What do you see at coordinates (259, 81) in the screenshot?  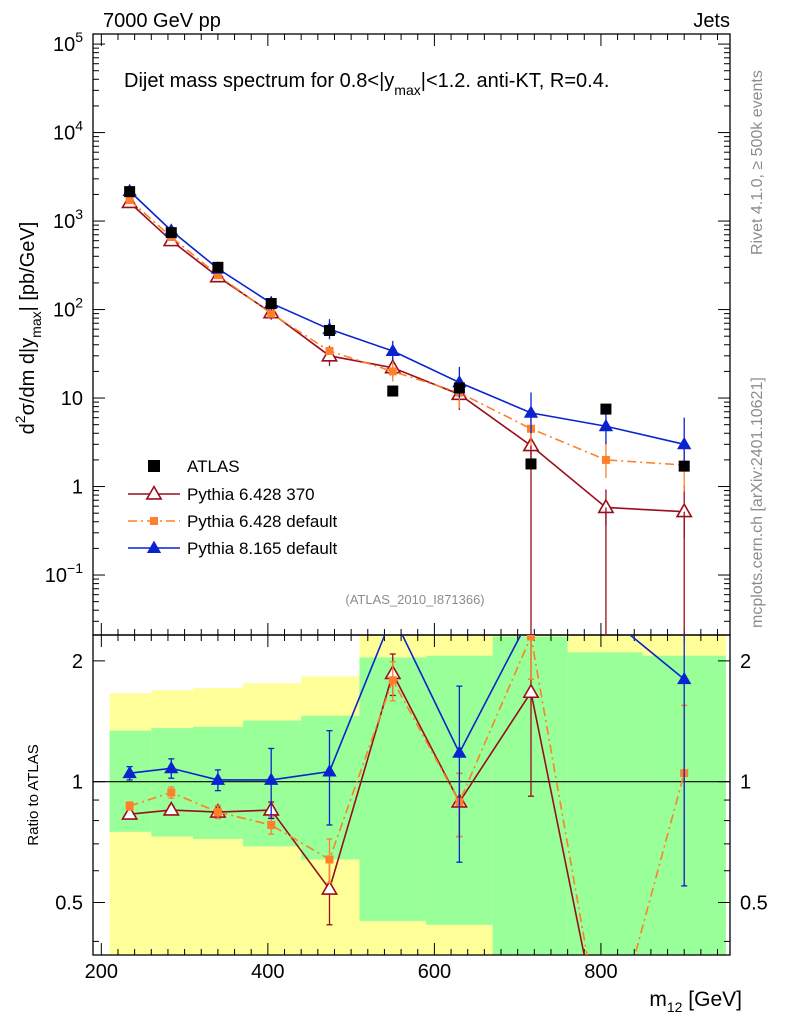 I see `chart-title-part-a: Dijet mass spectrum for 0.8<|y` at bounding box center [259, 81].